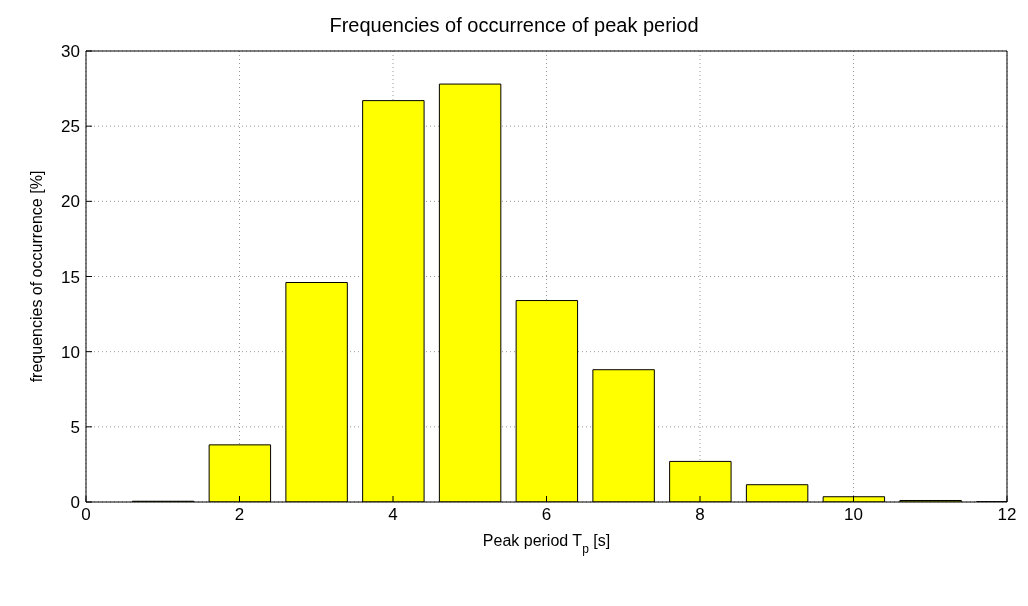 The height and width of the screenshot is (606, 1028). What do you see at coordinates (70, 52) in the screenshot?
I see `y-tick-label: 30` at bounding box center [70, 52].